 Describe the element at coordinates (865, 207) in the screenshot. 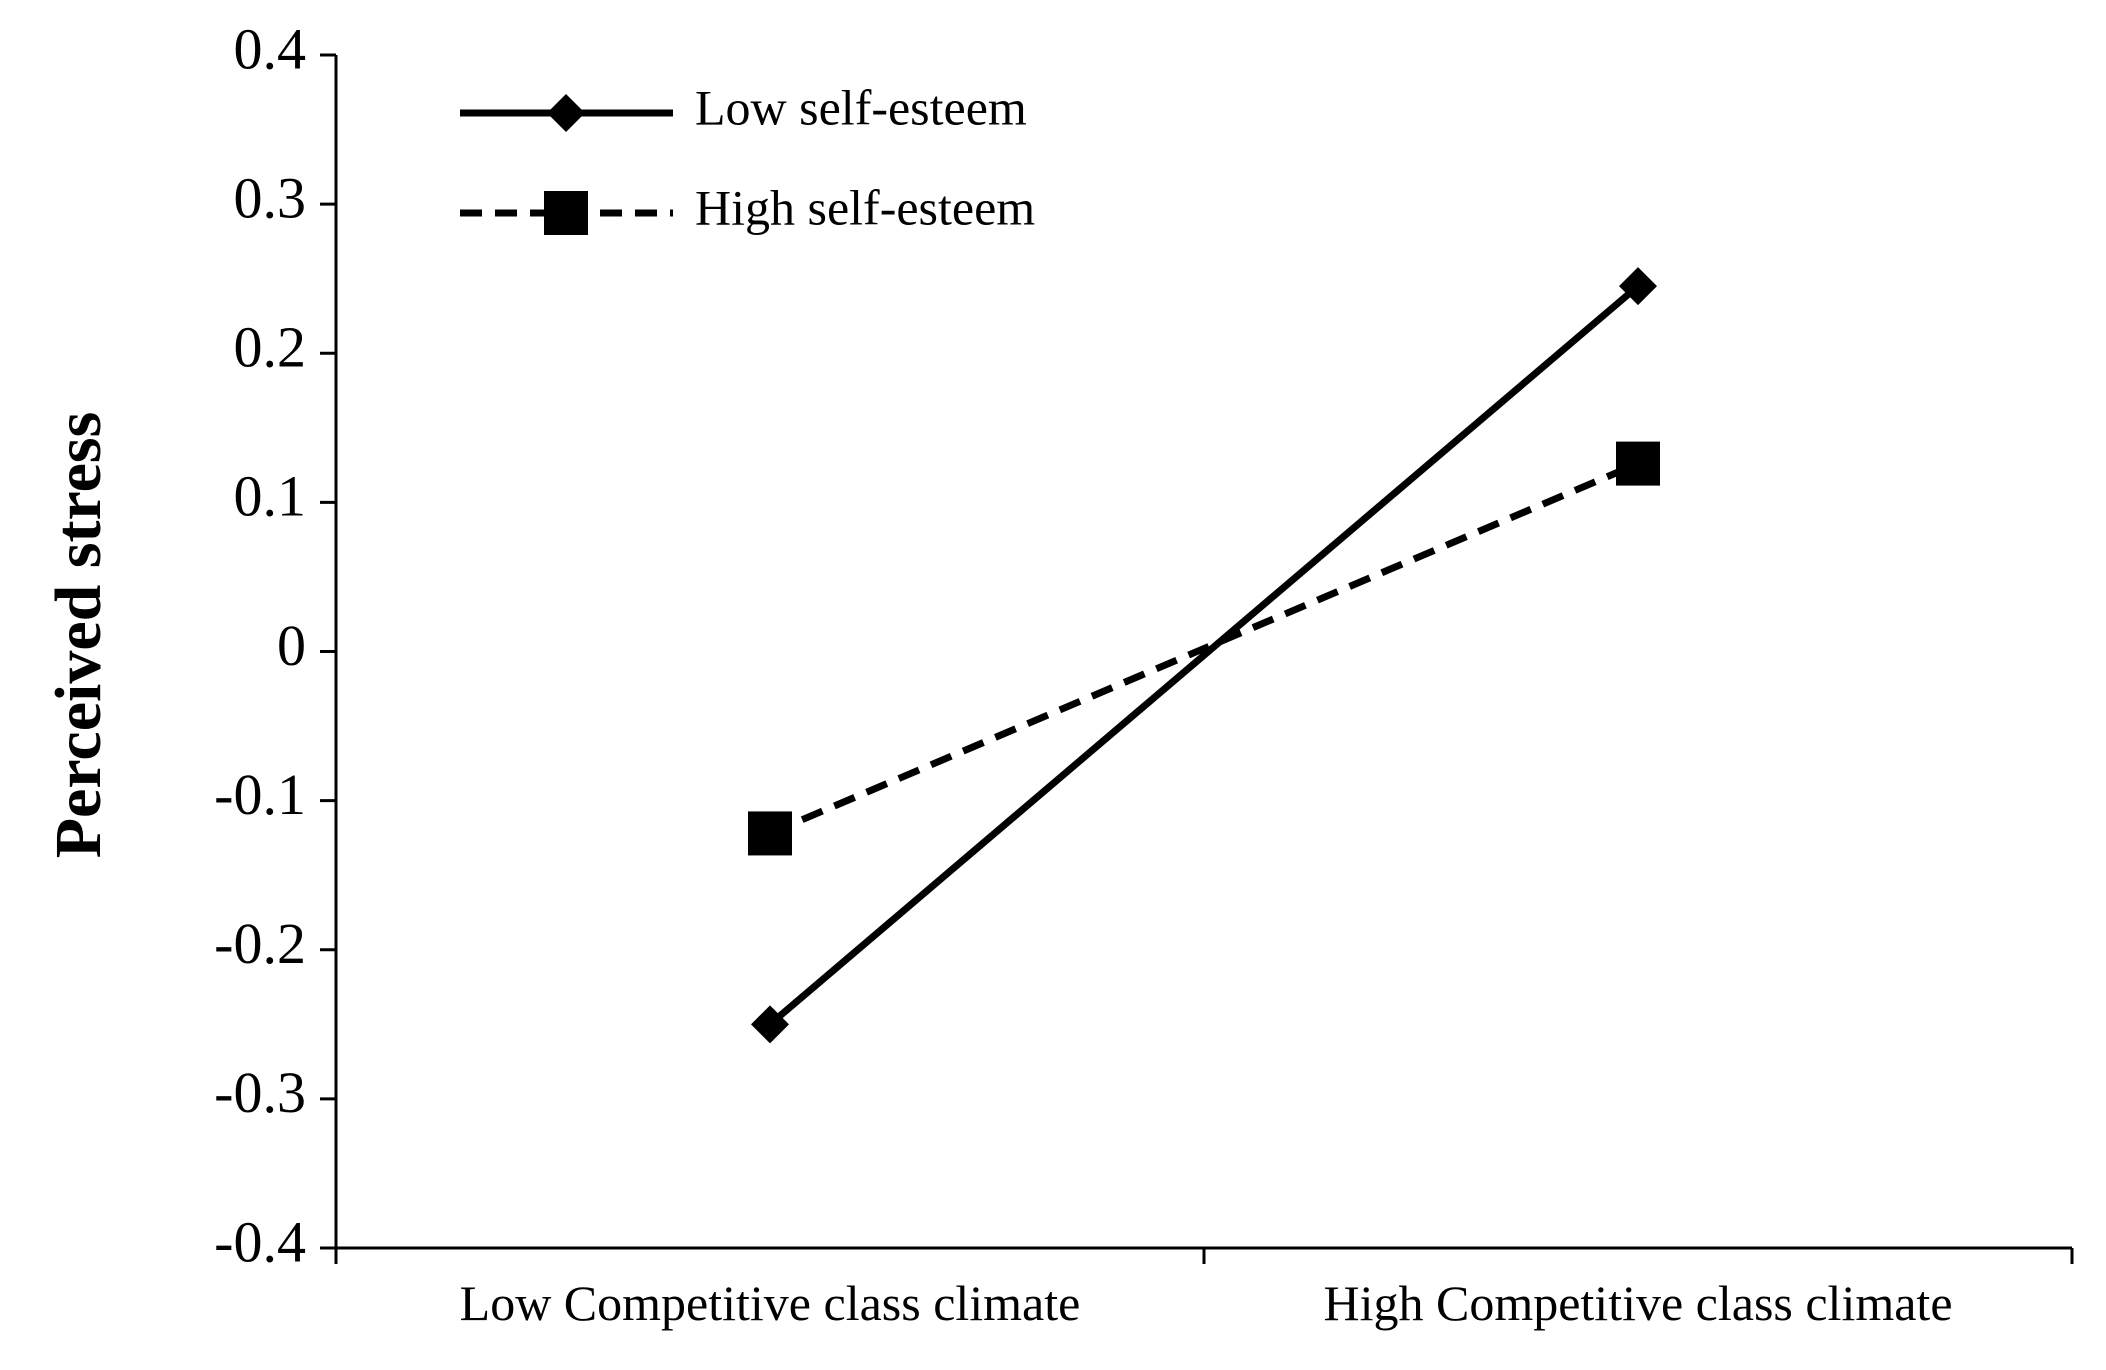

I see `legend-label: High self-esteem` at that location.